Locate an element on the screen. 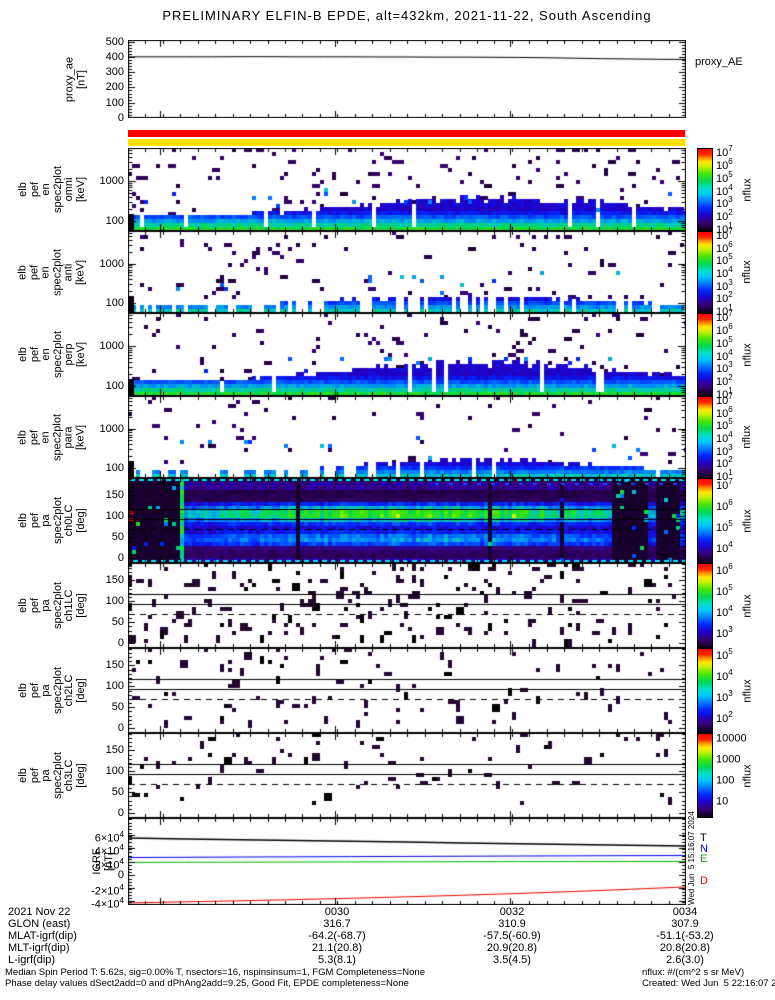  colorbar-tick-label: 10³ is located at coordinates (724, 696).